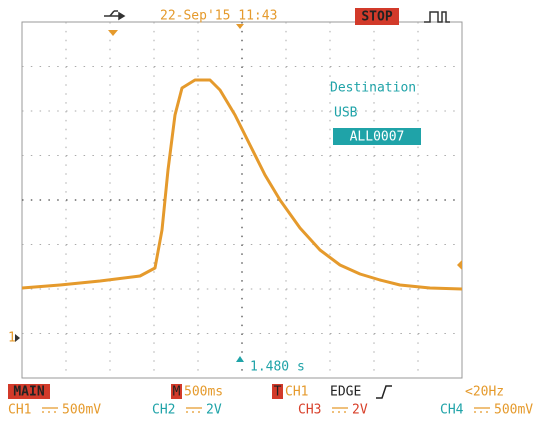  Describe the element at coordinates (296, 392) in the screenshot. I see `trigger-source: CH1` at that location.